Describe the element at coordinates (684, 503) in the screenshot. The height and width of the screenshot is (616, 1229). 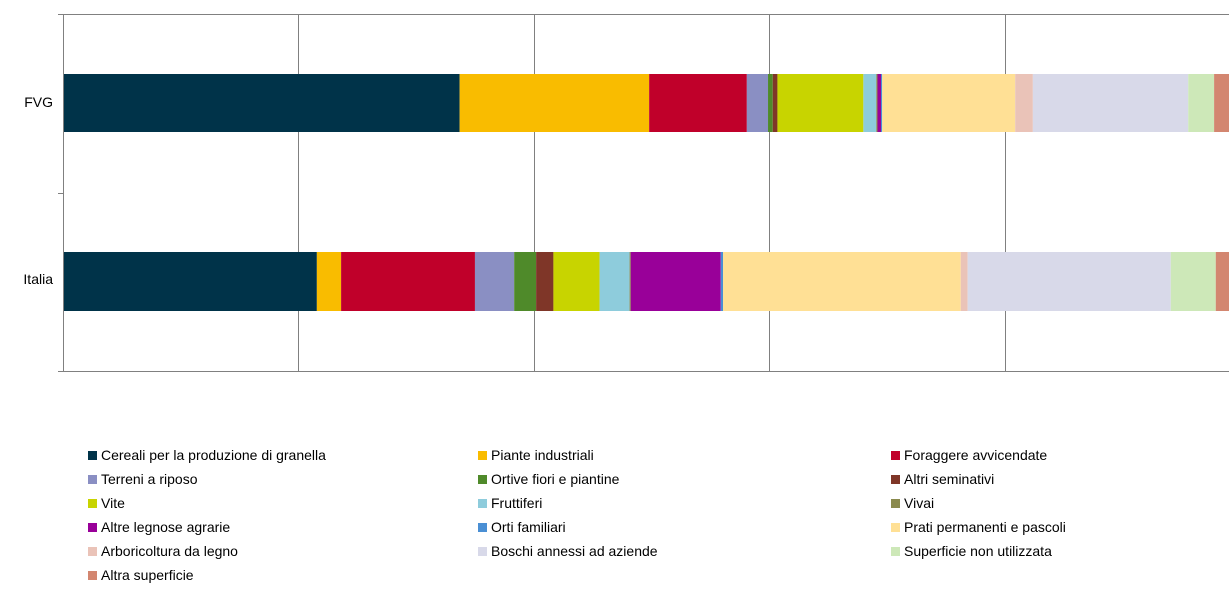
I see `legend-item: Fruttiferi` at that location.